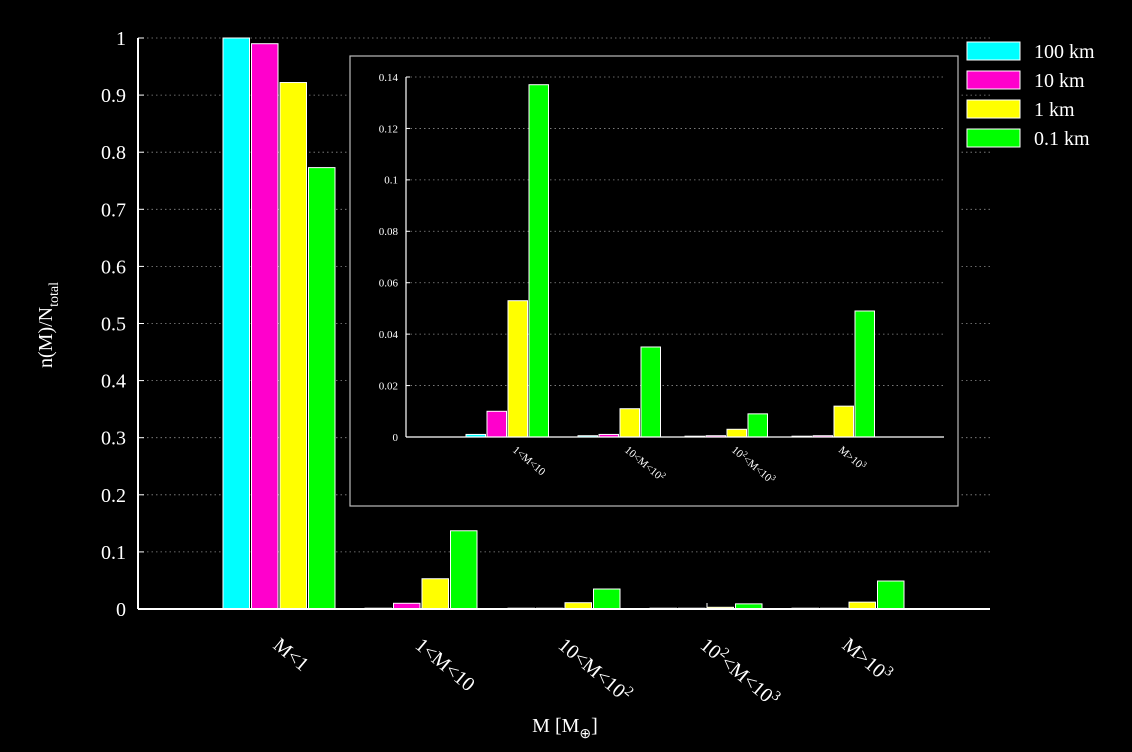  What do you see at coordinates (113, 267) in the screenshot?
I see `main-y-tick-label: 0.6` at bounding box center [113, 267].